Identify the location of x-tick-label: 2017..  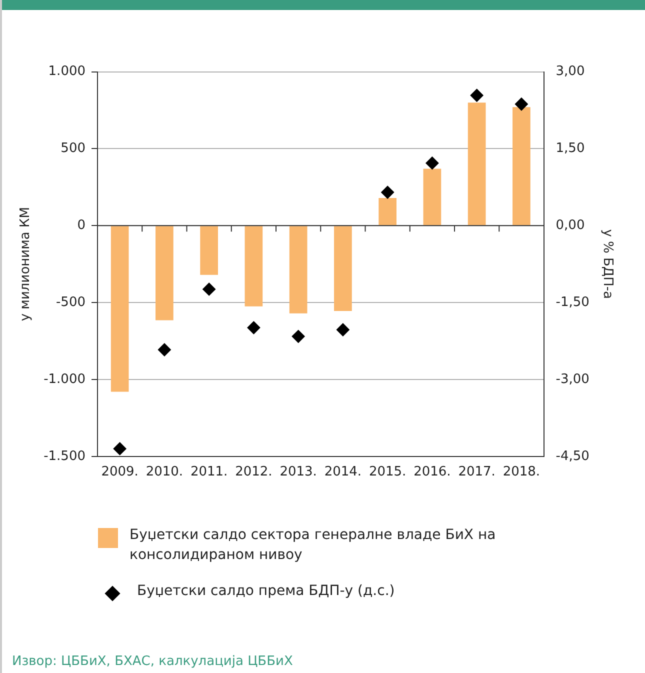
(477, 472).